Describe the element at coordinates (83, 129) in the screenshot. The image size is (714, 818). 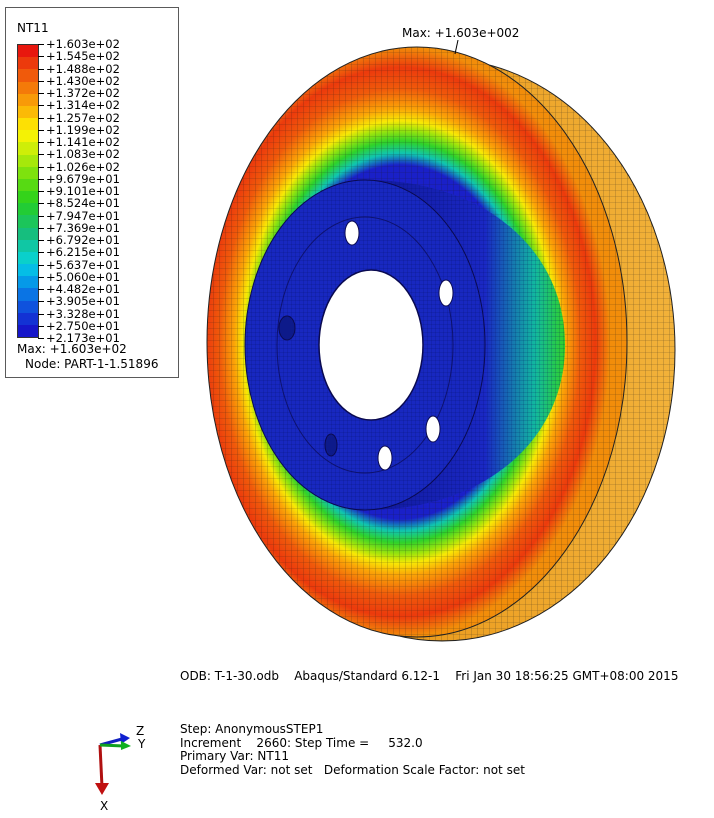
I see `legend-value-label: +1.199e+02` at that location.